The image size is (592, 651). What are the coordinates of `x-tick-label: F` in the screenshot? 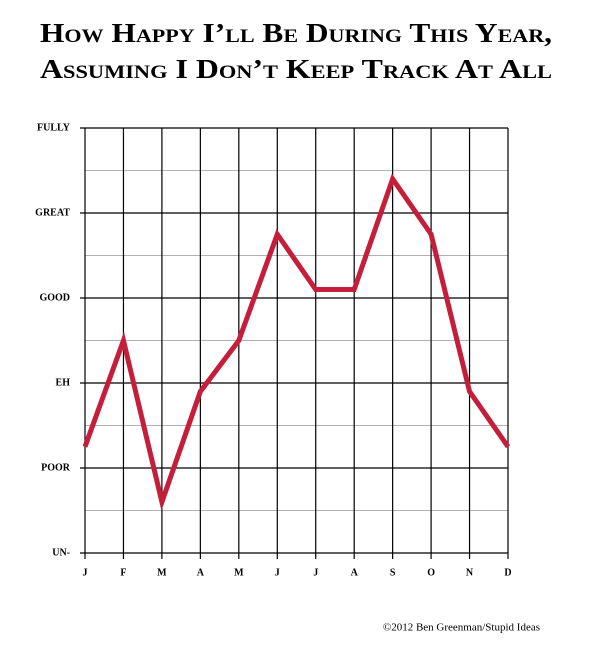 It's located at (123, 572).